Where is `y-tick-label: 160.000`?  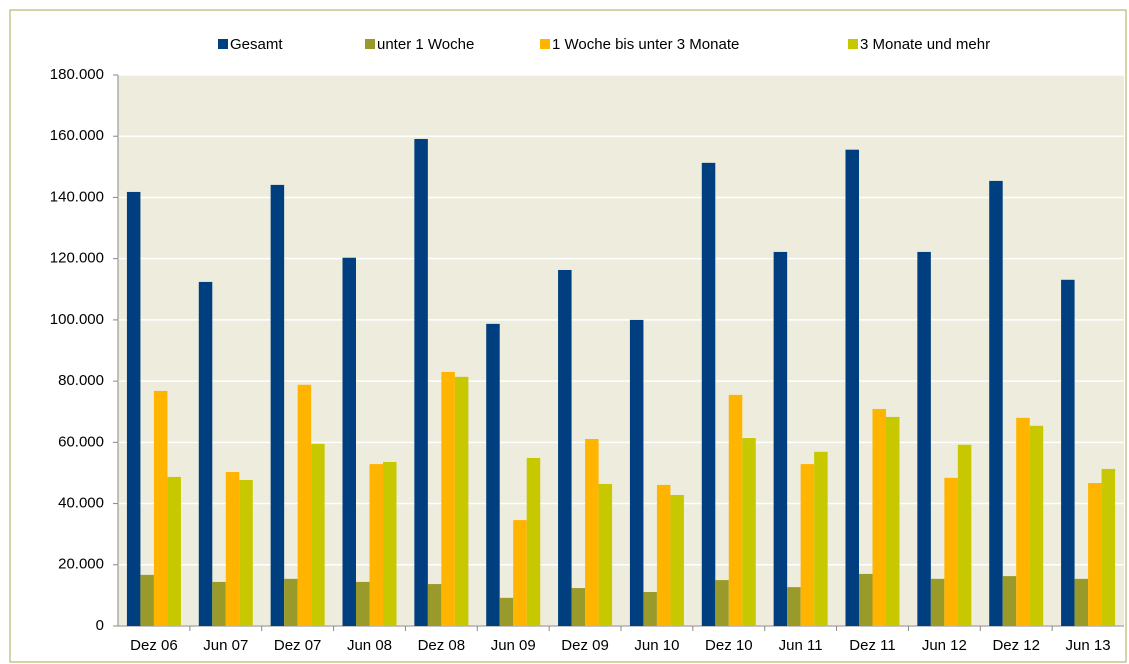
y-tick-label: 160.000 is located at coordinates (77, 135).